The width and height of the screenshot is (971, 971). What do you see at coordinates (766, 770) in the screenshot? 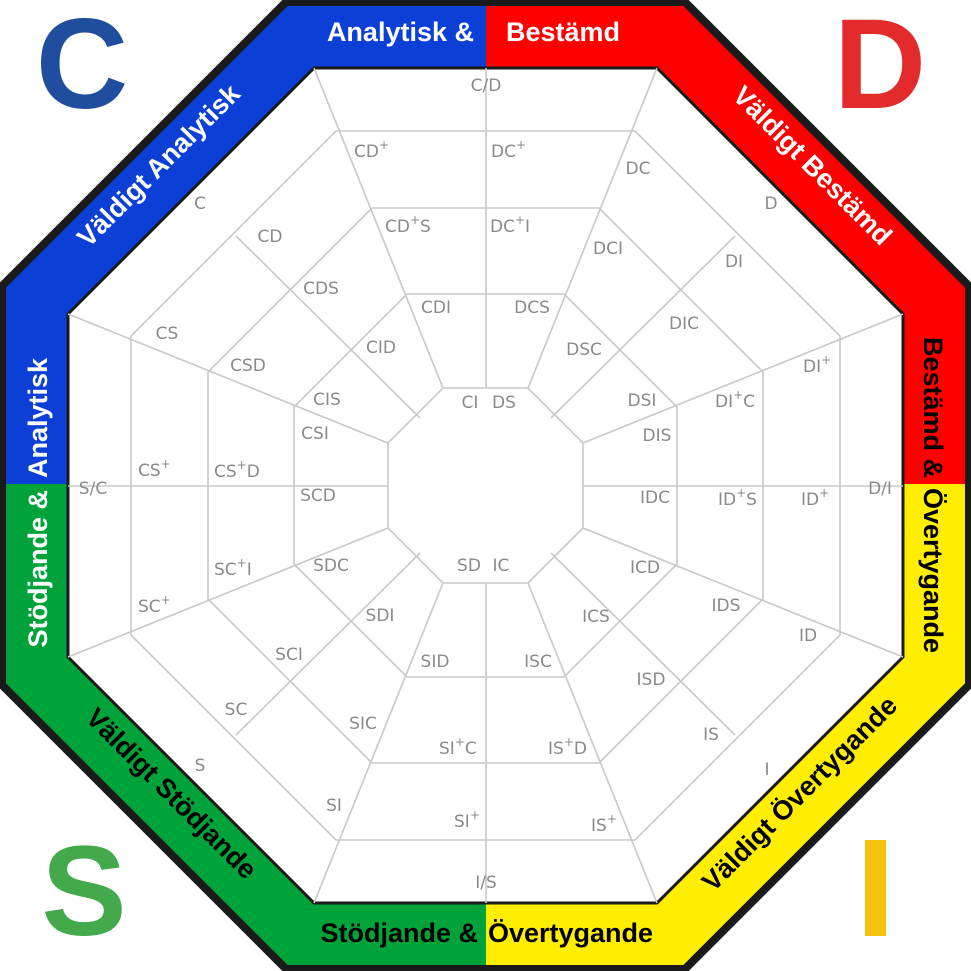
I see `cell-i: I` at bounding box center [766, 770].